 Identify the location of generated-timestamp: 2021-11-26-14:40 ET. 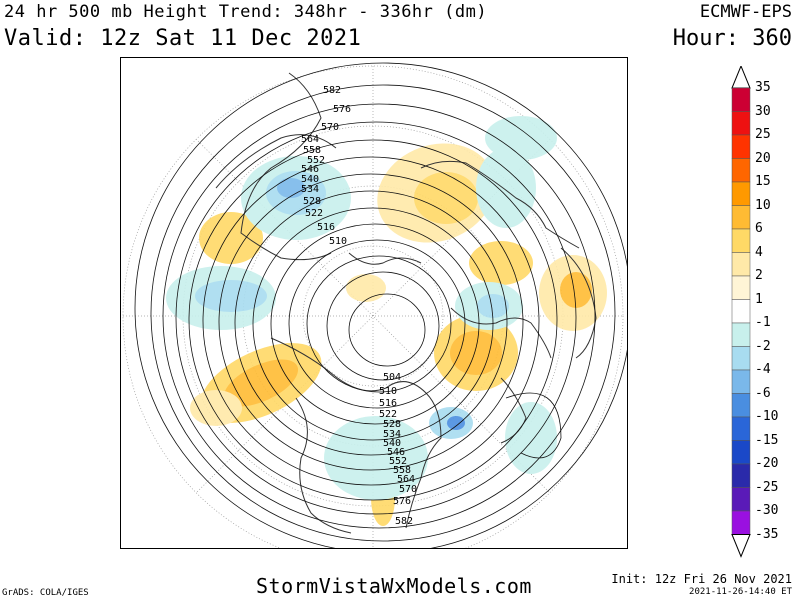
(740, 592).